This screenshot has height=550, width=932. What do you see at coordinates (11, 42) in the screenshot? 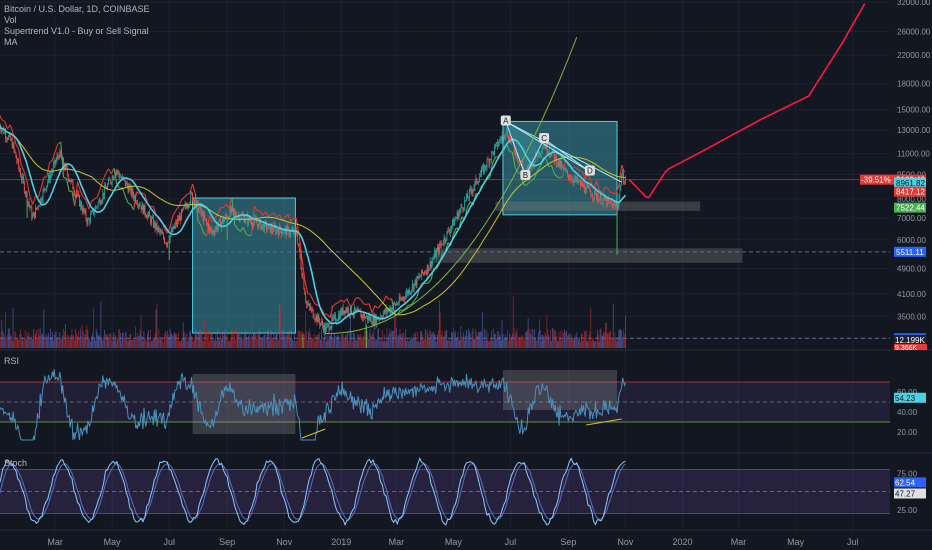
I see `ma-indicator-label: MA` at bounding box center [11, 42].